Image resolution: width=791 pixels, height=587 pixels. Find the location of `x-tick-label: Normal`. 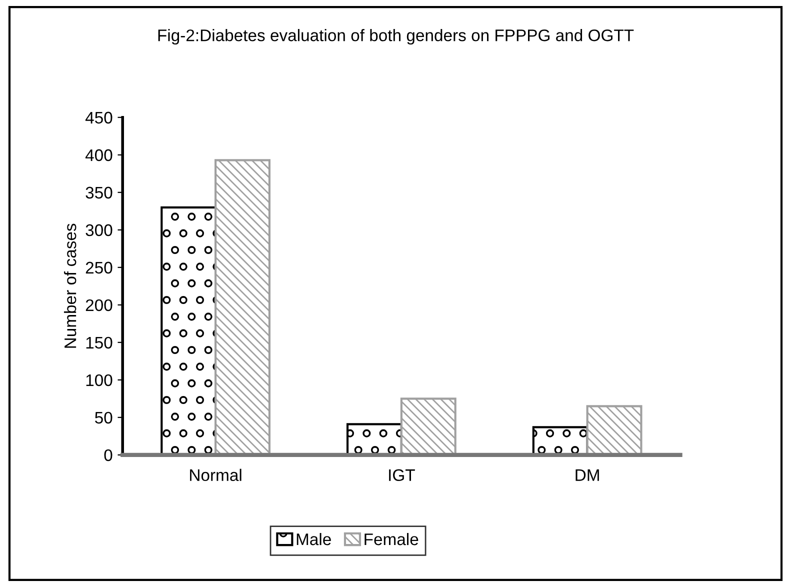

x-tick-label: Normal is located at coordinates (216, 475).